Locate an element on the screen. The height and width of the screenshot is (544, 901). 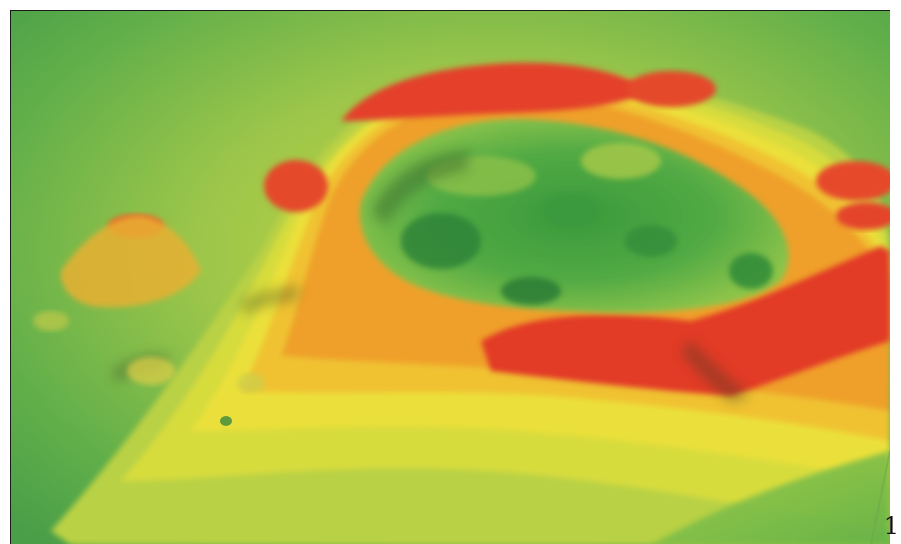
lower-right-plateau is located at coordinates (771, 497).